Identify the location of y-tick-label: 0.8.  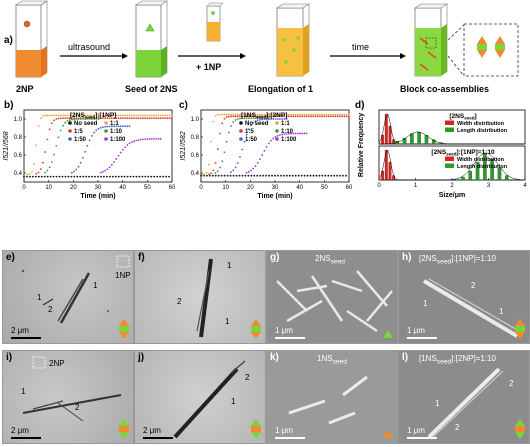
(195, 138).